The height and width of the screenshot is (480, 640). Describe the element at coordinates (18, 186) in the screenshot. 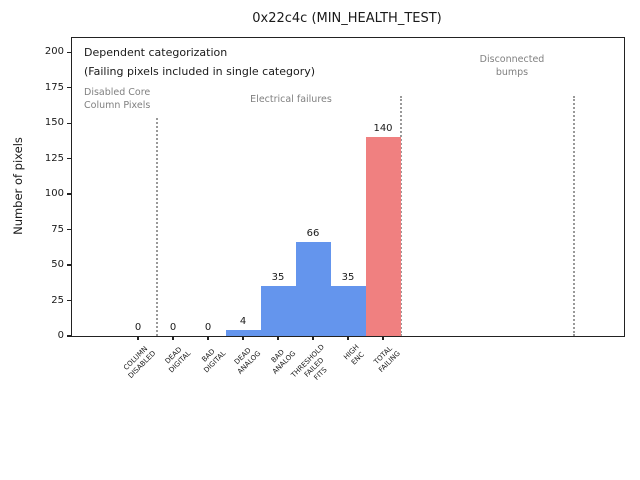

I see `y-axis-label: Number of pixels` at that location.